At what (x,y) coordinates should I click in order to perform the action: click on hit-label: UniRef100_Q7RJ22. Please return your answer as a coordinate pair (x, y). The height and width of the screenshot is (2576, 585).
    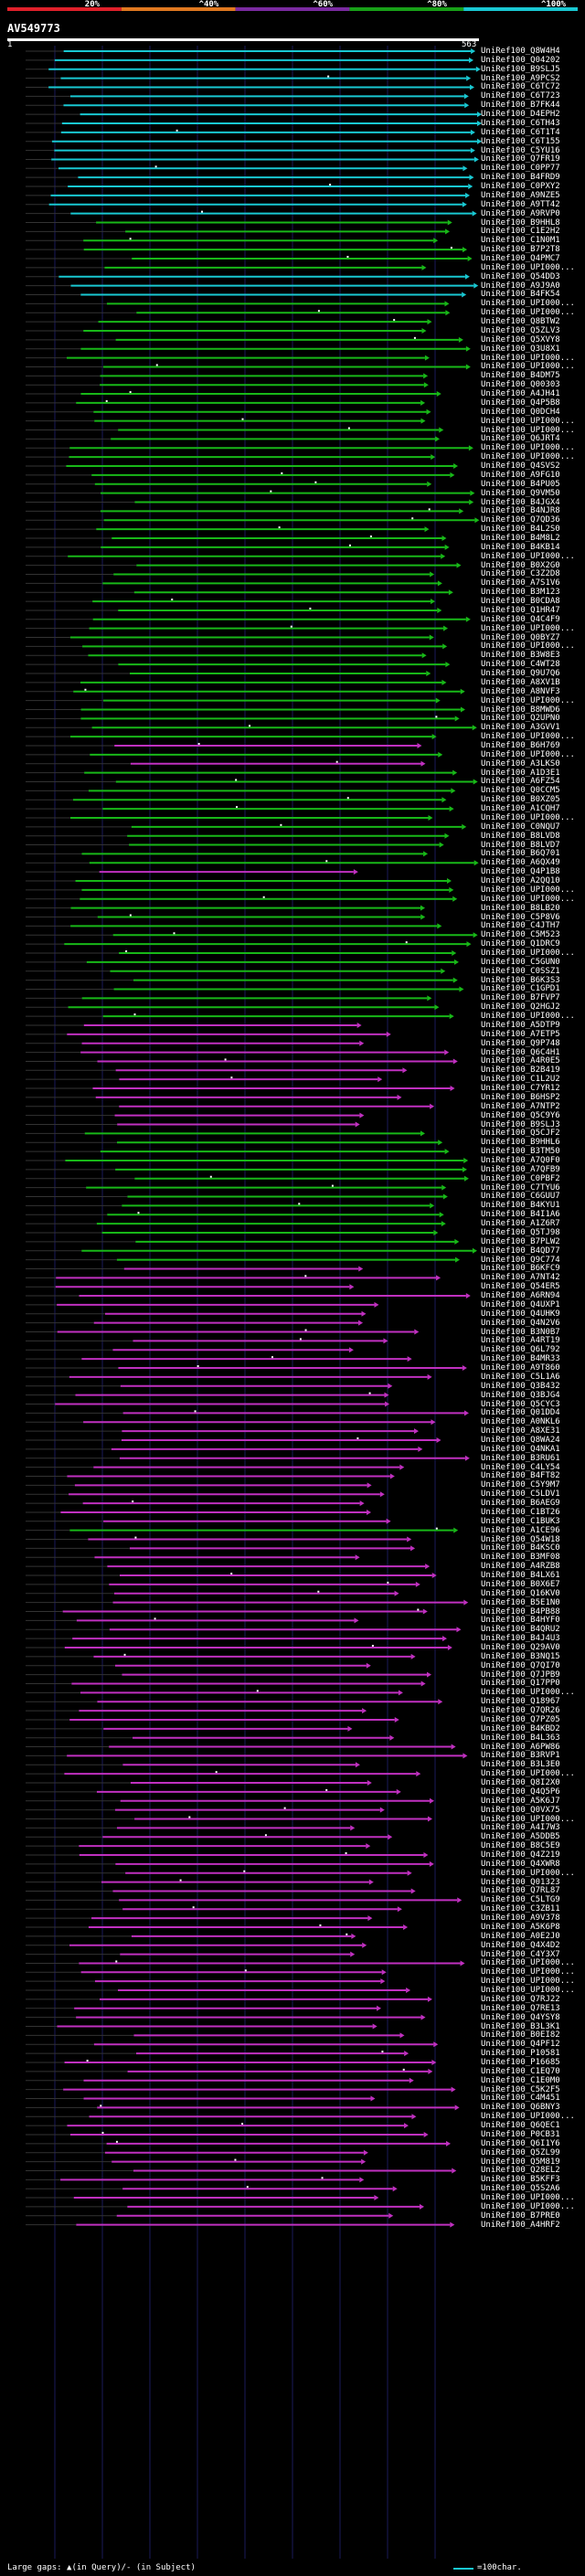
    Looking at the image, I should click on (520, 1999).